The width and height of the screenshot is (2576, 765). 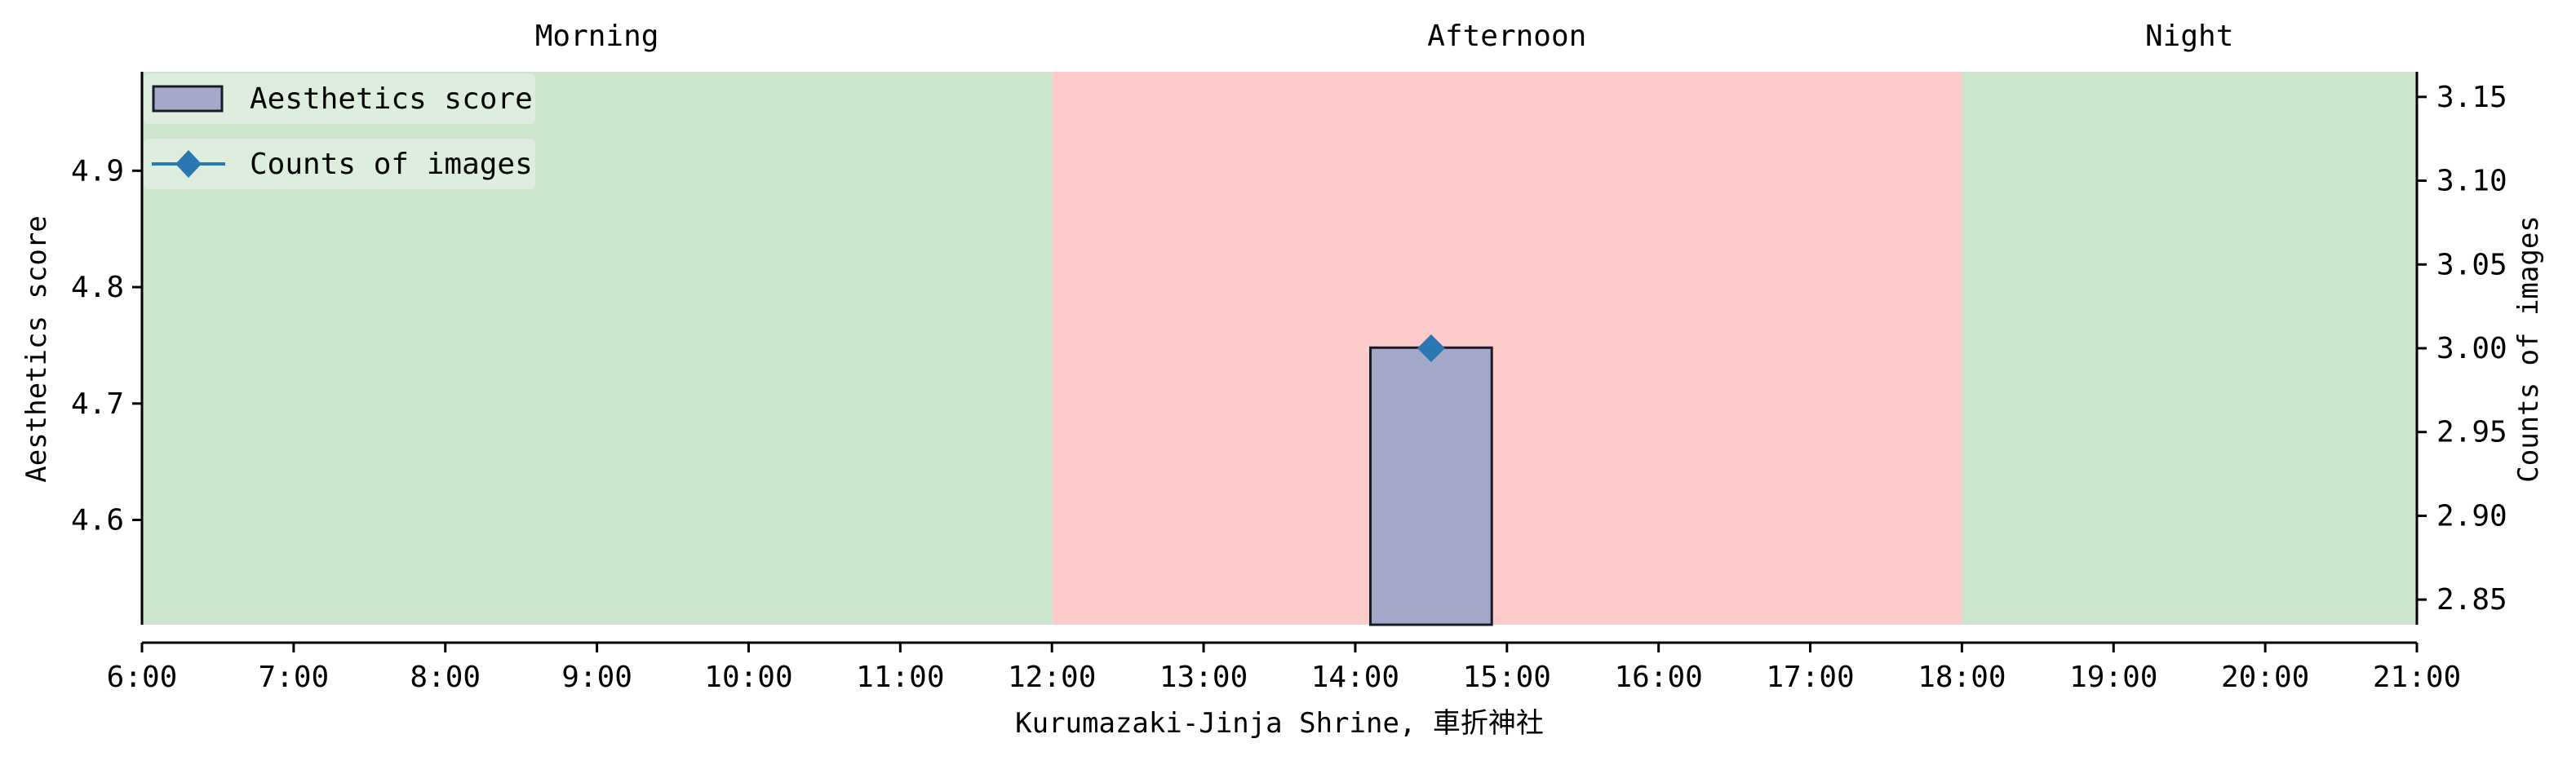 What do you see at coordinates (339, 131) in the screenshot?
I see `legend: Aesthetics score Counts of images` at bounding box center [339, 131].